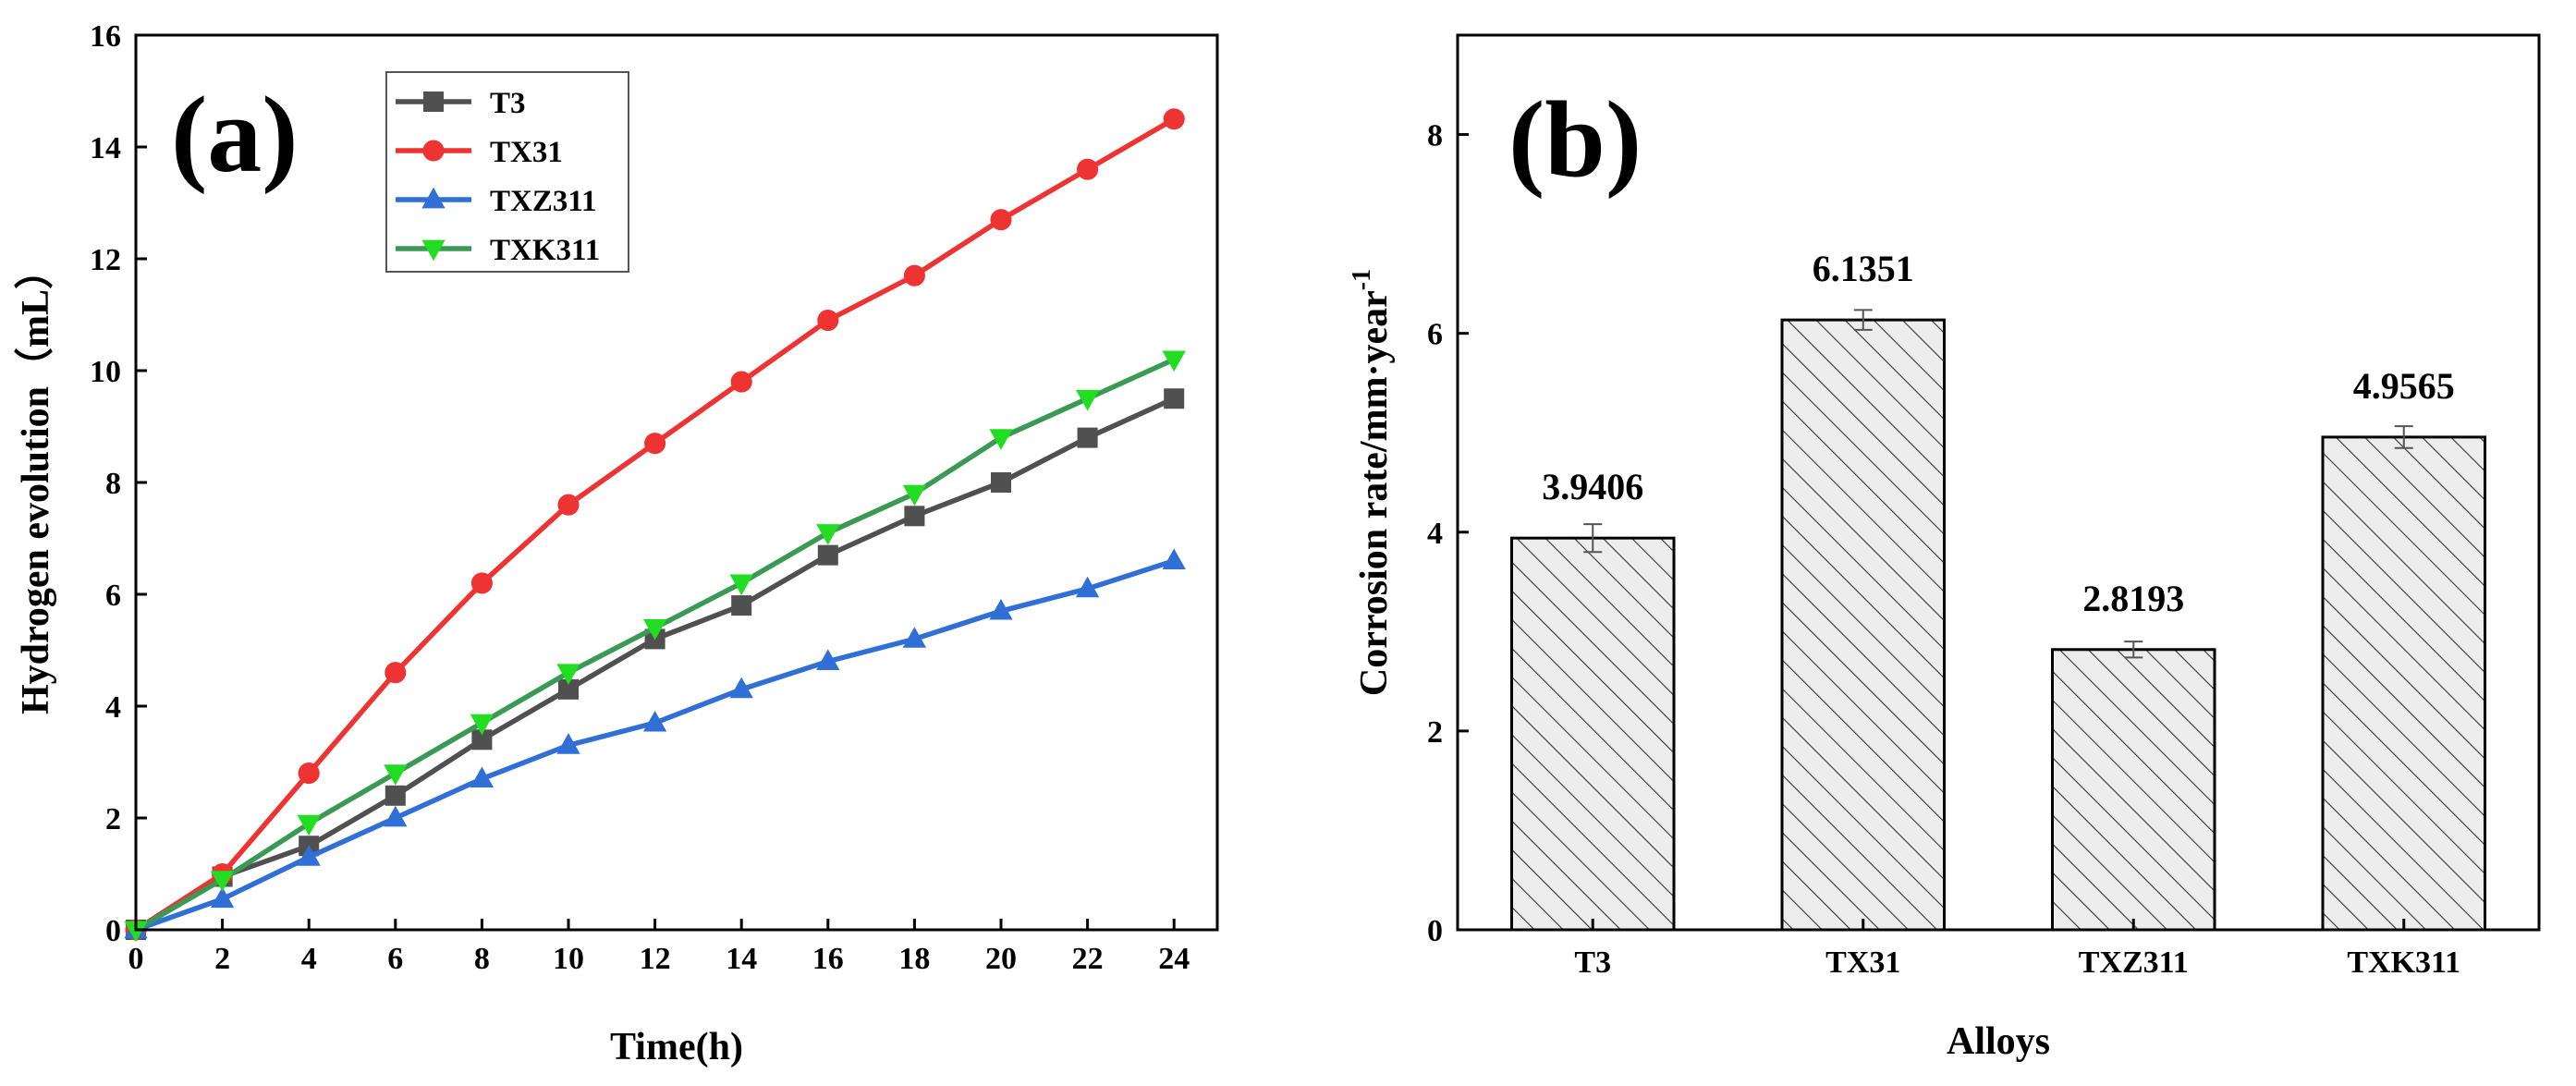  What do you see at coordinates (1435, 136) in the screenshot?
I see `panel-b-y-tick-label: 8` at bounding box center [1435, 136].